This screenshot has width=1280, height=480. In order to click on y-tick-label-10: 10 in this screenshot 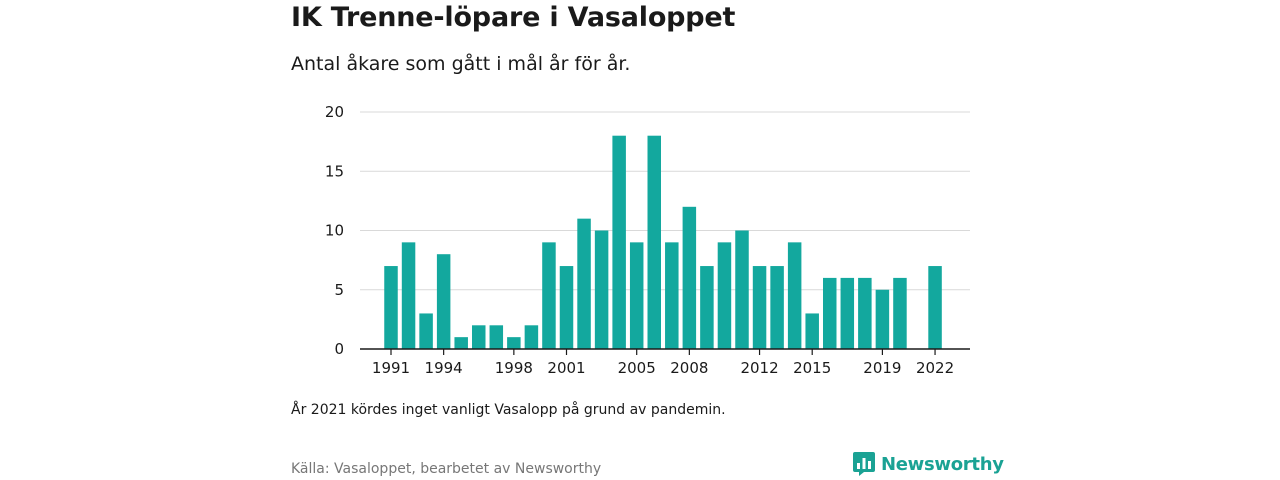, I will do `click(334, 231)`.